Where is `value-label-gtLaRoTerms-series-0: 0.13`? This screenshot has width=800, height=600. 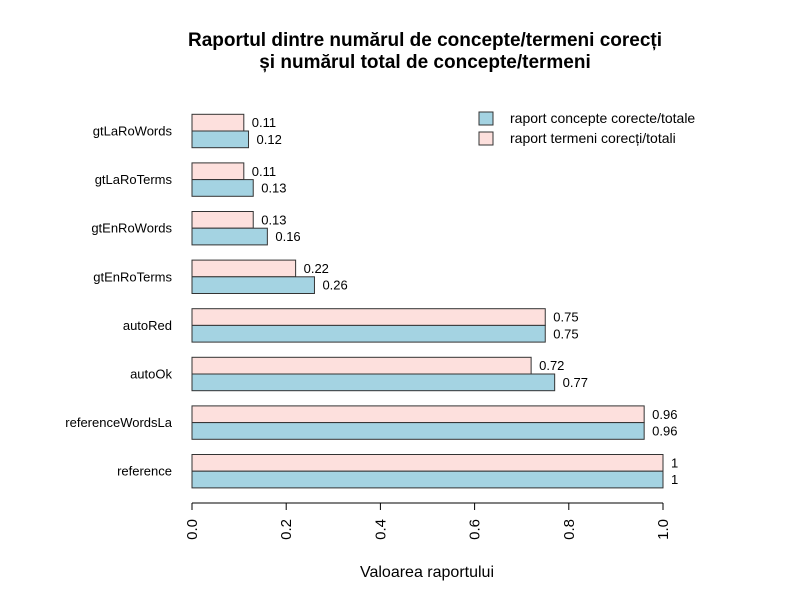 value-label-gtLaRoTerms-series-0: 0.13 is located at coordinates (273, 187).